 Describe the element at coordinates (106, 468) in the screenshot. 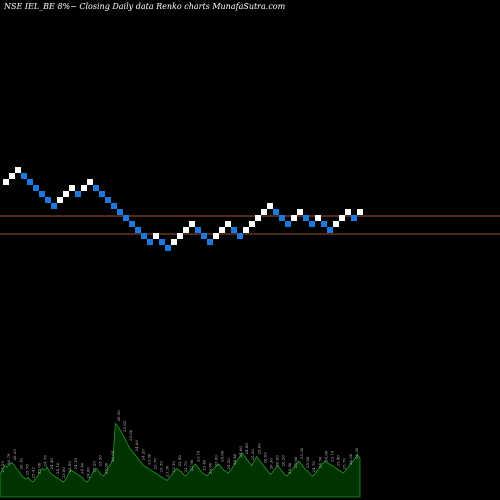

I see `volume-label: 25.80` at that location.